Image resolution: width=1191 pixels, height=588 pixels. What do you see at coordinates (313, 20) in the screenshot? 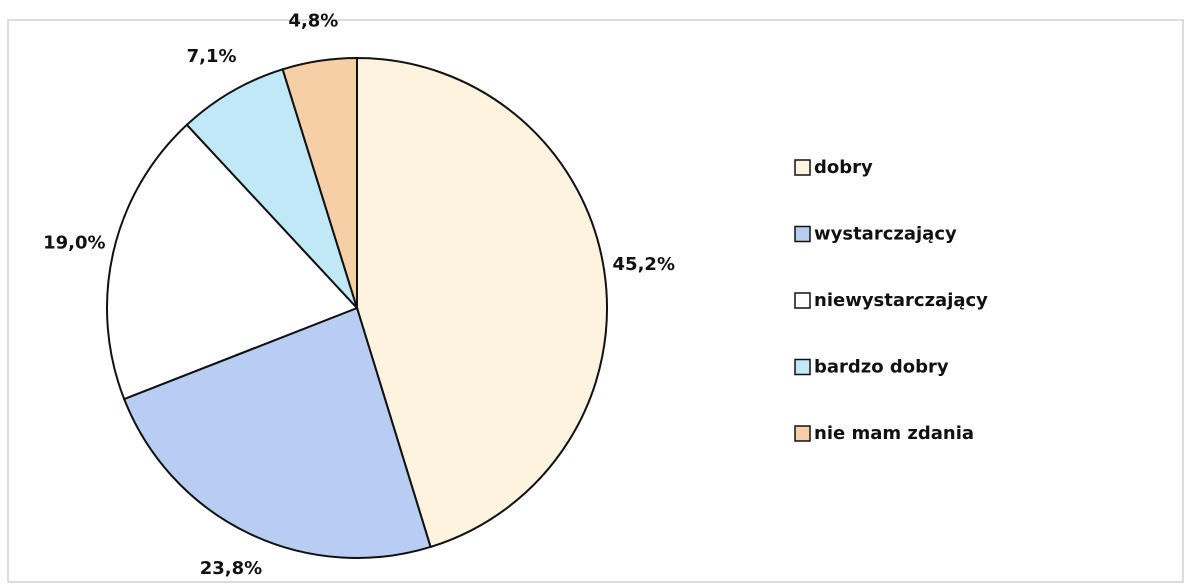
I see `data-label: 4,8%` at bounding box center [313, 20].